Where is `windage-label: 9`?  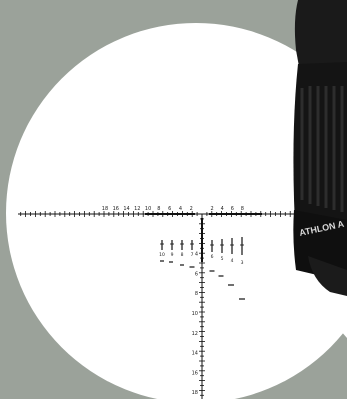 windage-label: 9 is located at coordinates (172, 255).